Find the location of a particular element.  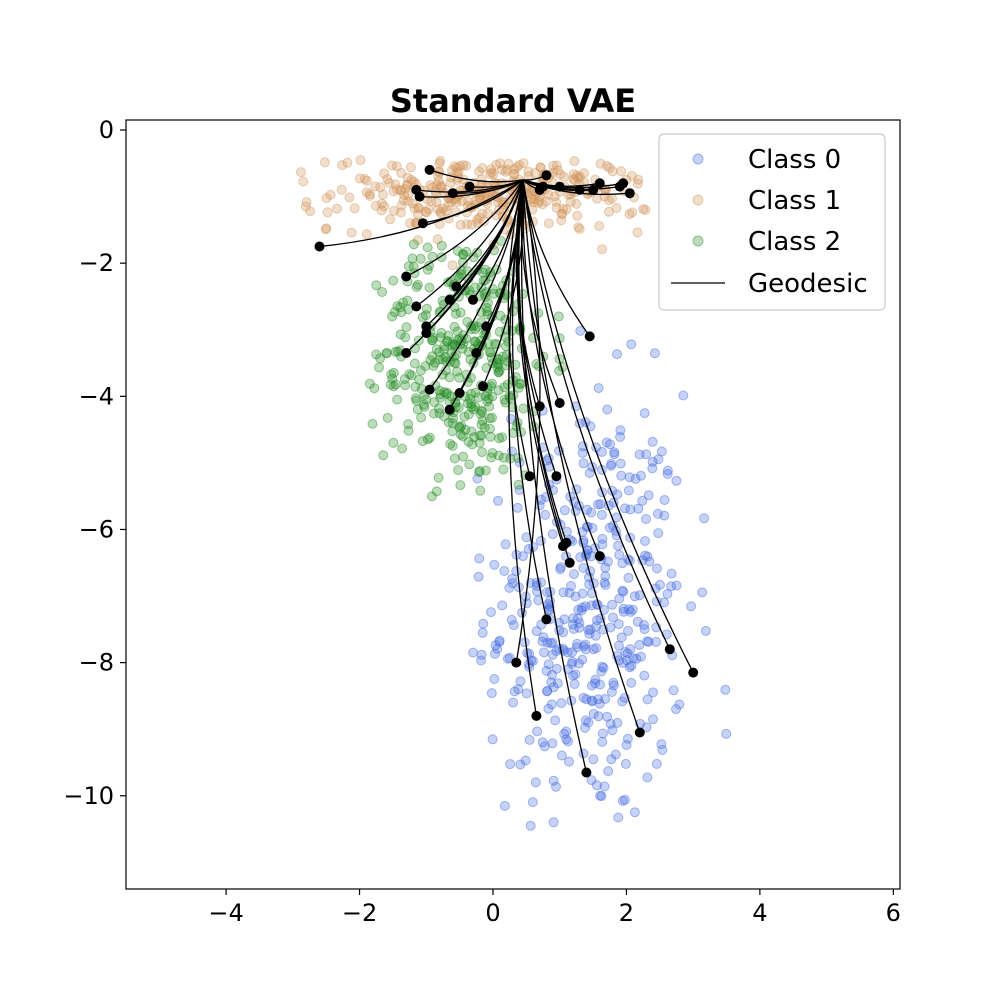

legend-label: Geodesic is located at coordinates (808, 284).